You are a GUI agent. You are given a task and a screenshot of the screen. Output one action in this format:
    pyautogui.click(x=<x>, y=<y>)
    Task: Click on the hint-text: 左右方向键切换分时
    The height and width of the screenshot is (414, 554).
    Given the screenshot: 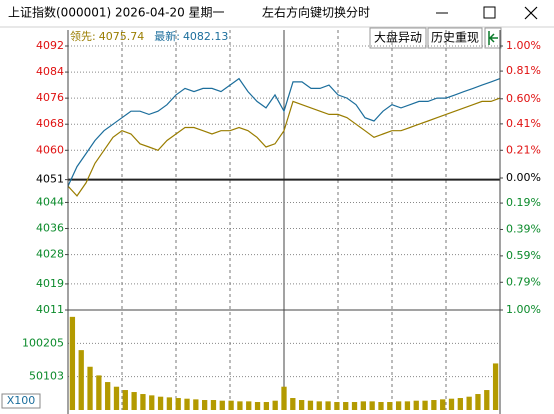 What is the action you would take?
    pyautogui.click(x=316, y=12)
    